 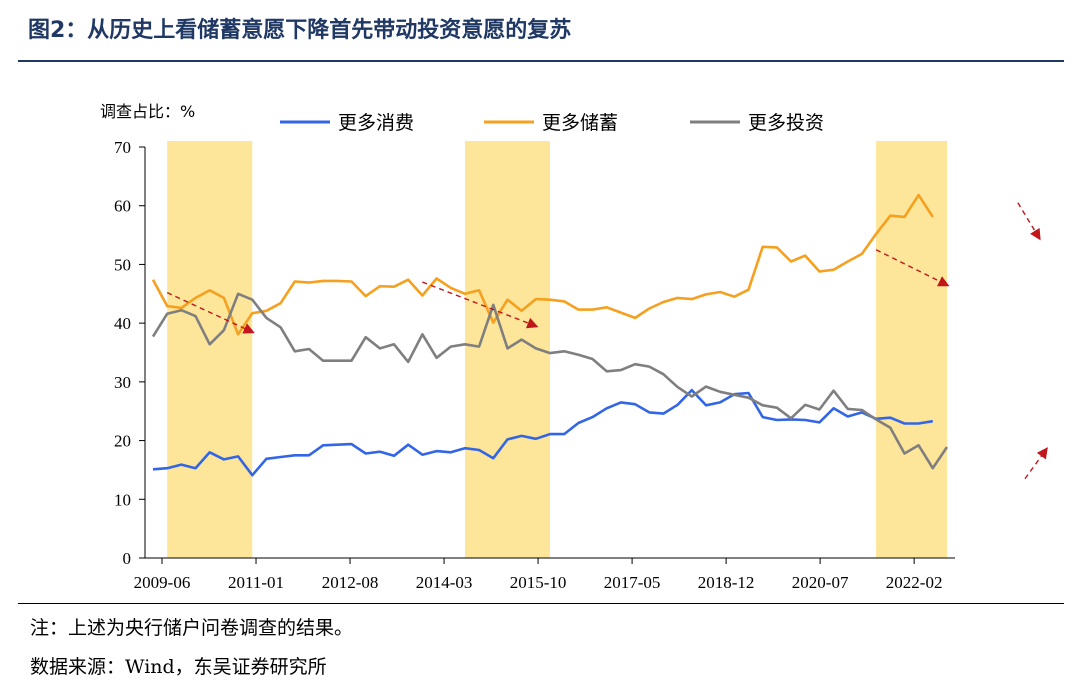 What do you see at coordinates (444, 582) in the screenshot?
I see `x-tick-label: 2014-03` at bounding box center [444, 582].